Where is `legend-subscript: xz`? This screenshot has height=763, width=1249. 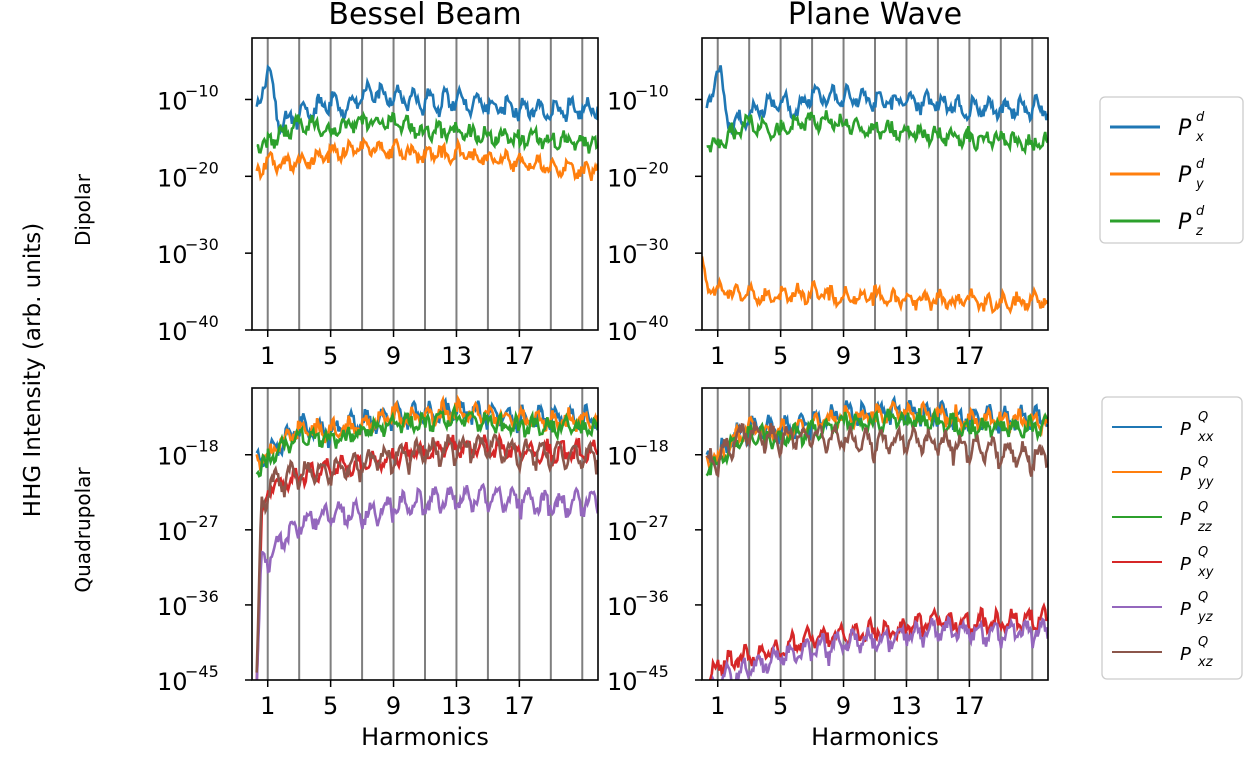 legend-subscript: xz is located at coordinates (1205, 662).